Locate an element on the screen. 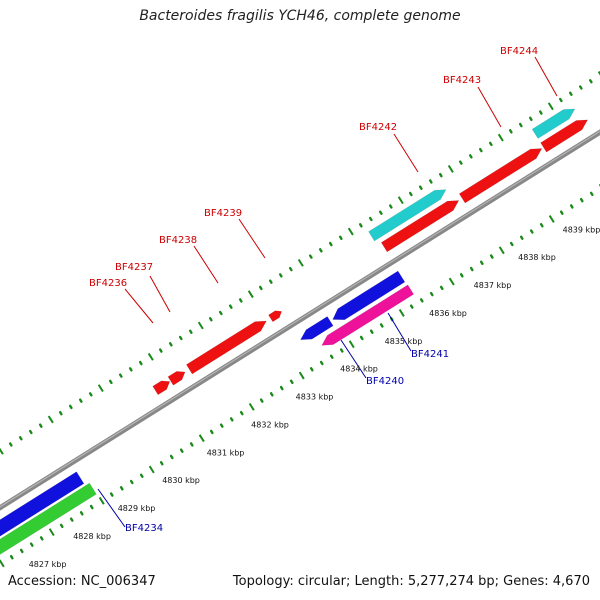 This screenshot has width=600, height=600. feature-bf4243 is located at coordinates (500, 176).